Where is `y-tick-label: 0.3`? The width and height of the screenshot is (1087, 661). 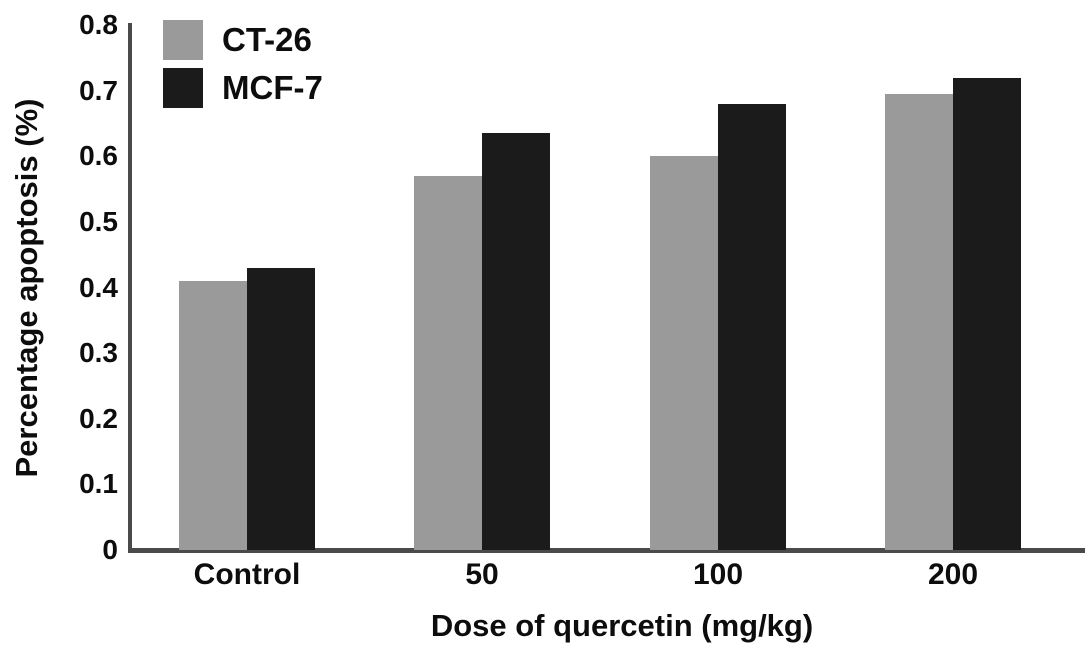 y-tick-label: 0.3 is located at coordinates (98, 353).